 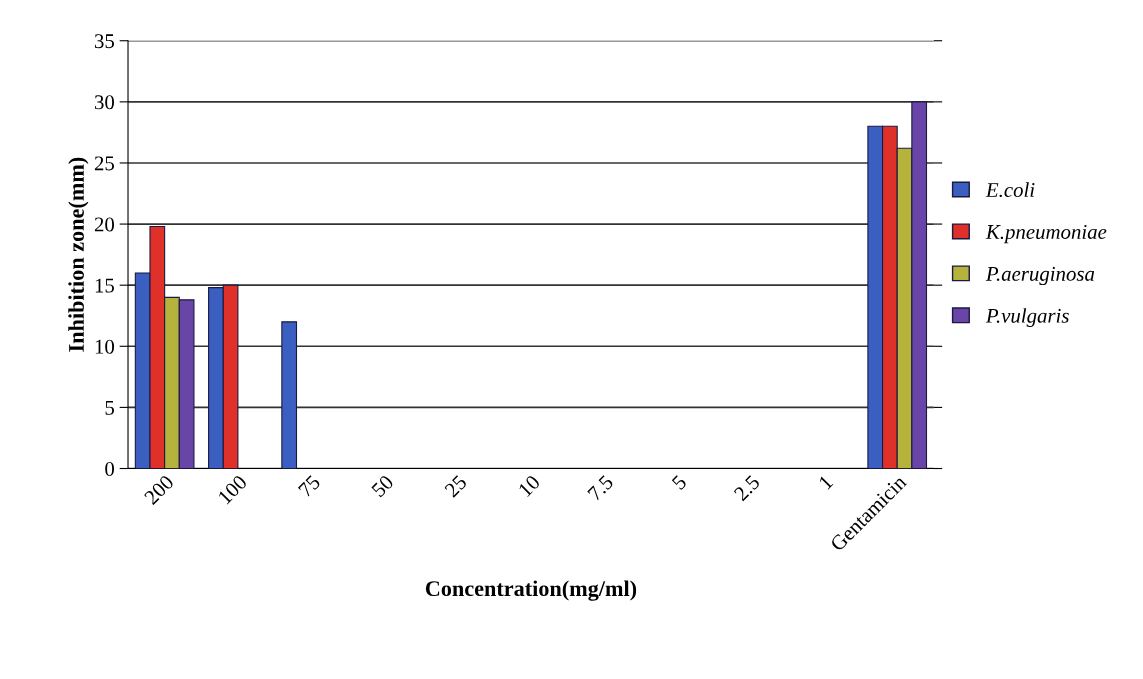 I want to click on y-tick-label: 0, so click(x=110, y=468).